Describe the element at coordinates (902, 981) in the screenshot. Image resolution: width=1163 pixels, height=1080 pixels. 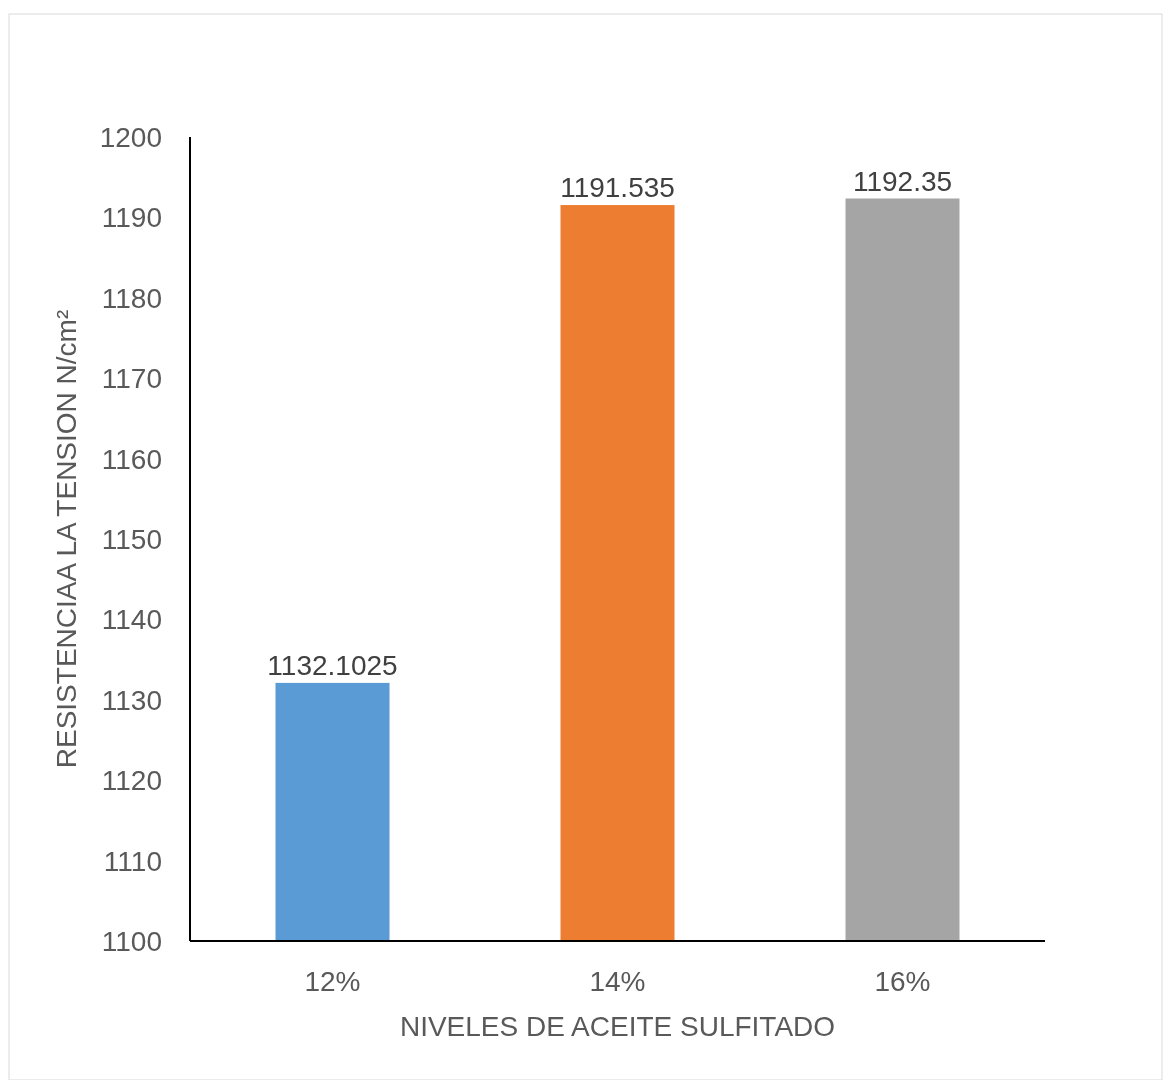
I see `x-tick-label: 16%` at that location.